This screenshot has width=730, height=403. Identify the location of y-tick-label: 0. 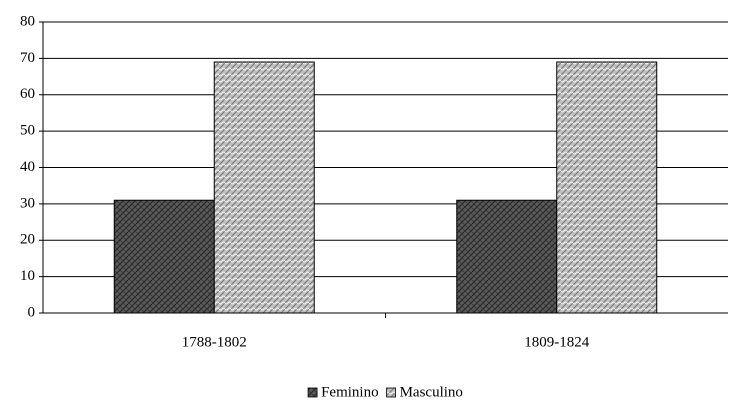
(32, 312).